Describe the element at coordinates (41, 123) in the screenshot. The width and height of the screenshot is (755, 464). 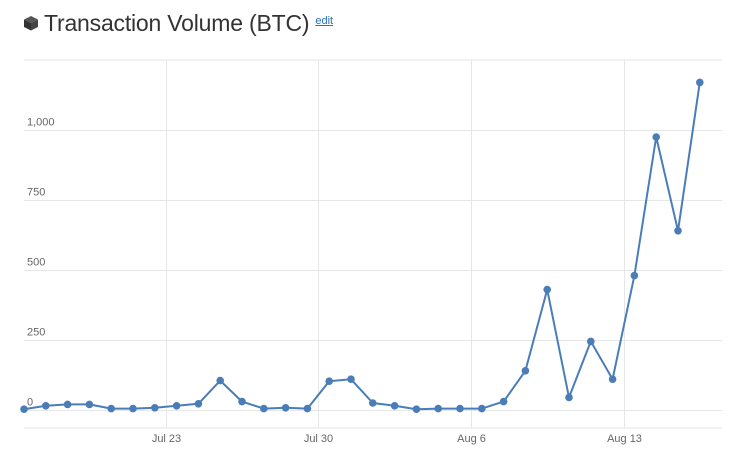
I see `y-tick-label: 1,000` at that location.